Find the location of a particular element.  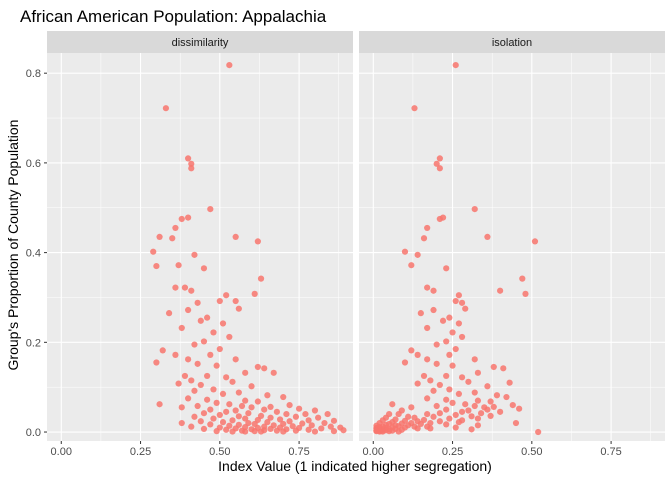

facet-strip is located at coordinates (512, 42).